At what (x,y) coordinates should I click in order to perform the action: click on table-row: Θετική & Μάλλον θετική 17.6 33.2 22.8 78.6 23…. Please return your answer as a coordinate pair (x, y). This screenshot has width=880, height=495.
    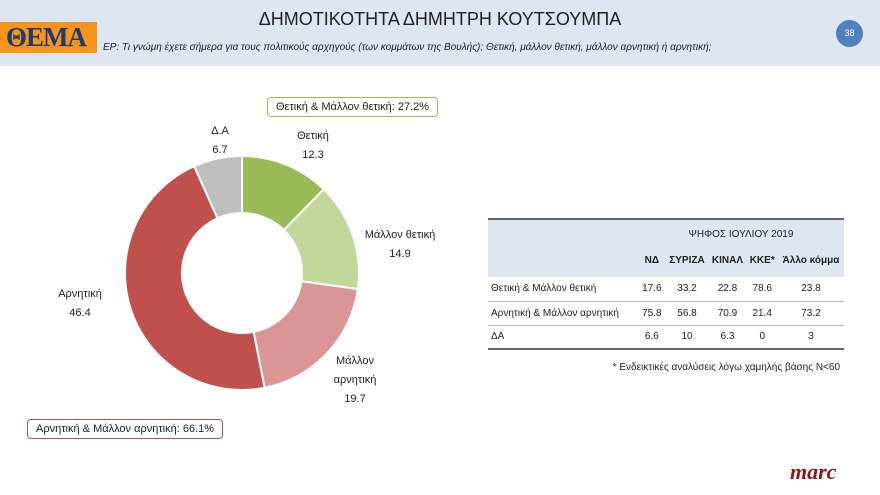
    Looking at the image, I should click on (666, 289).